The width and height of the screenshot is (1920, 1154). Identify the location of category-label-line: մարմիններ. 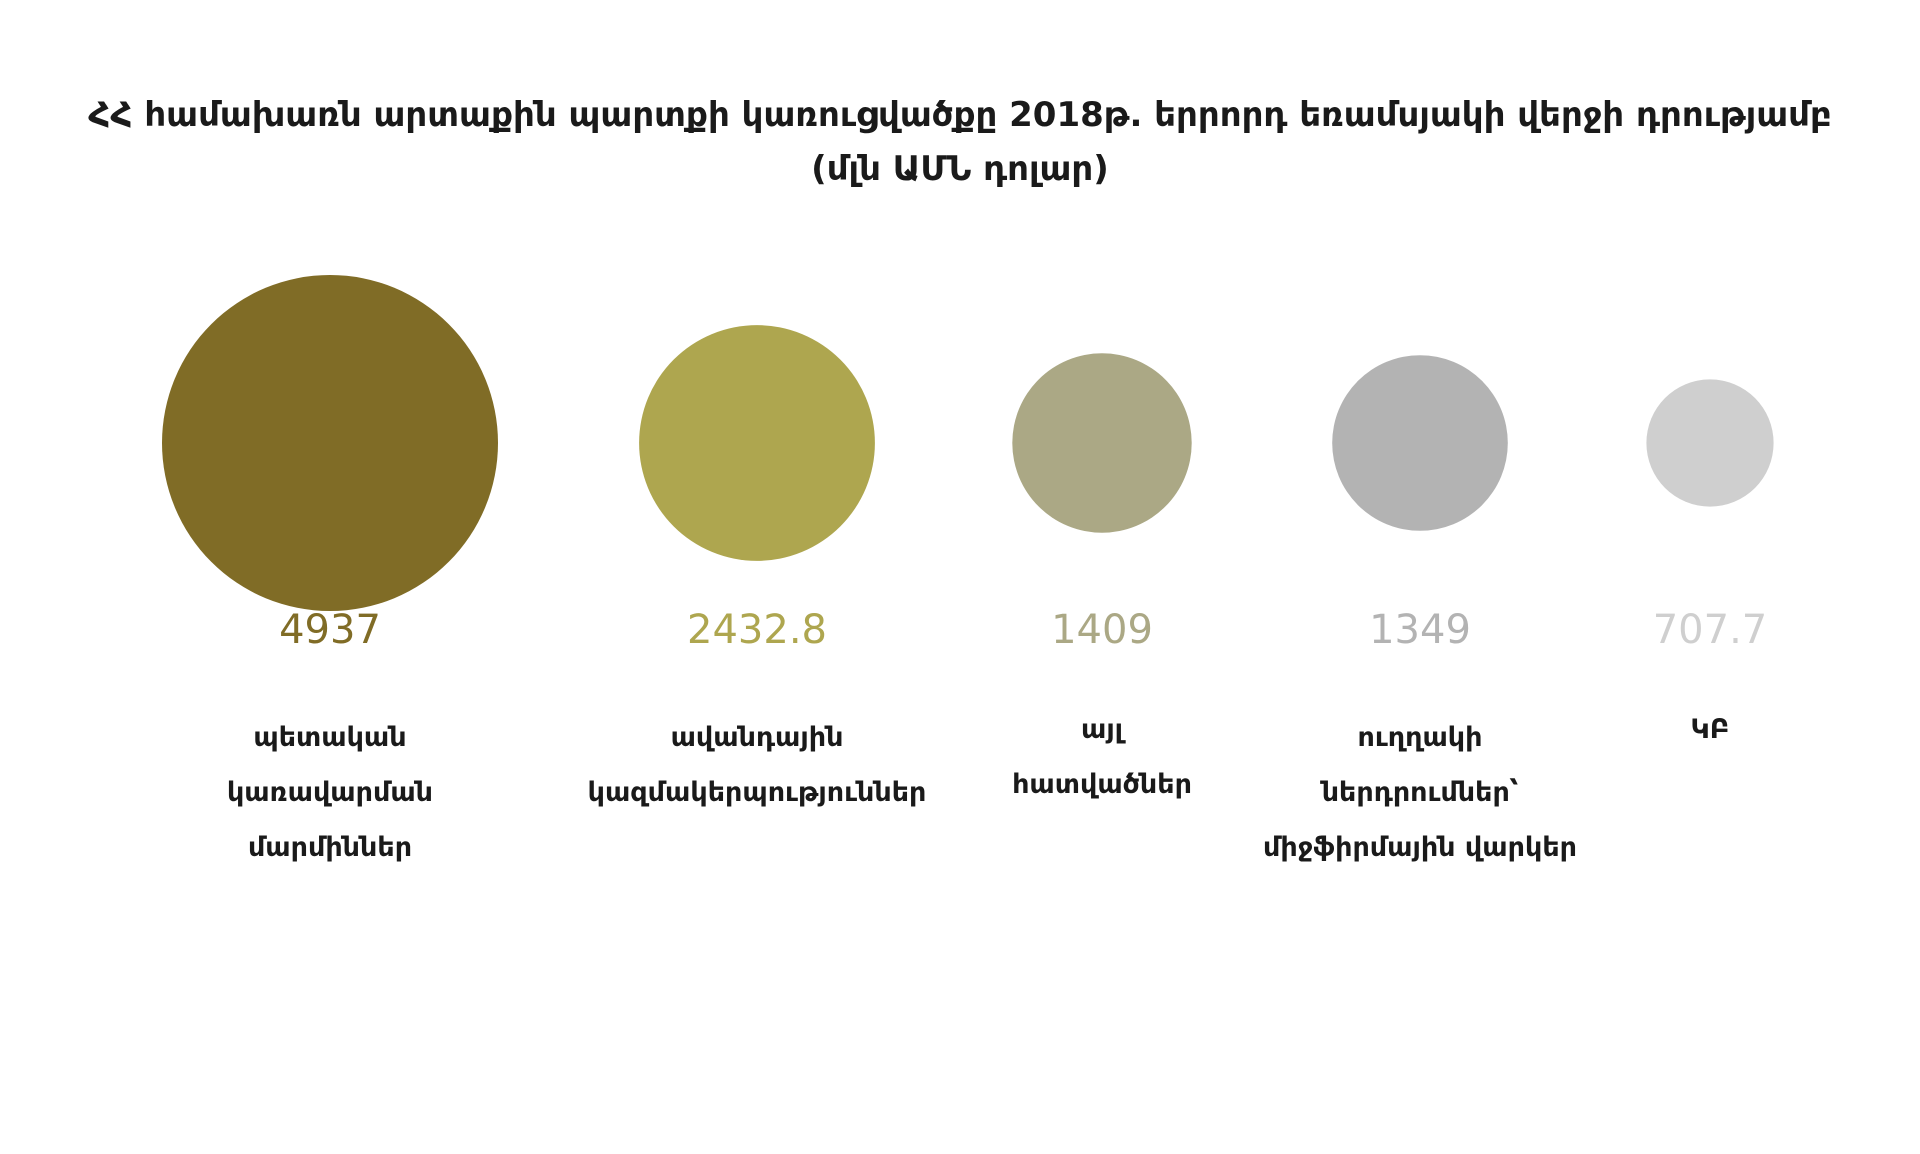
(330, 847).